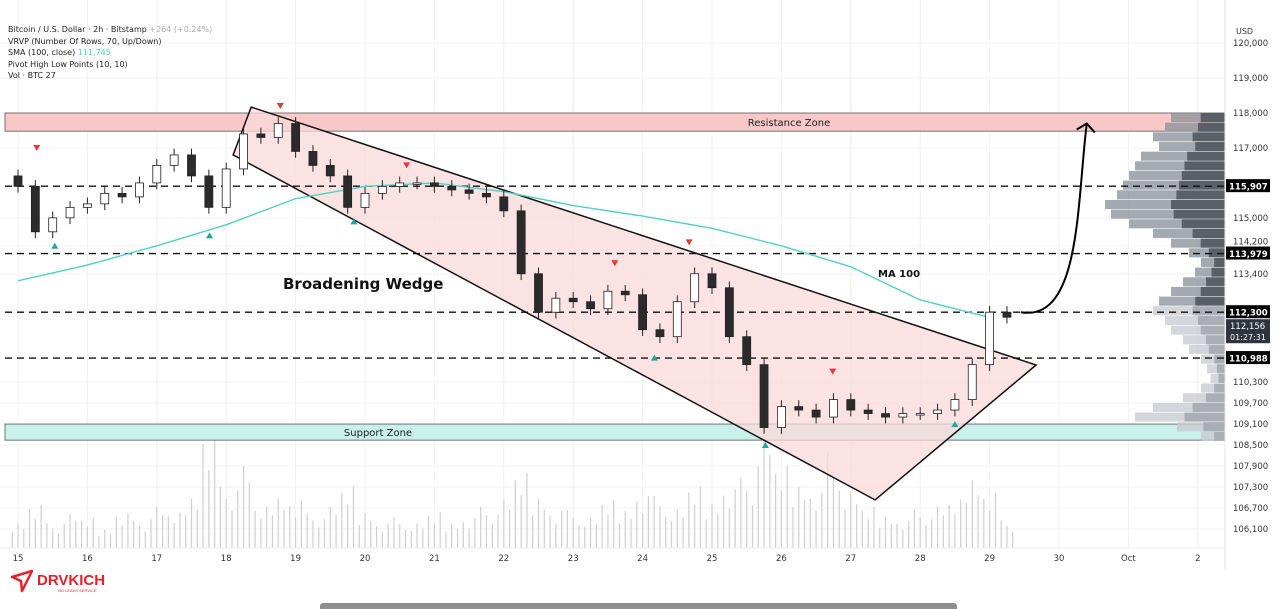 This screenshot has width=1281, height=609. I want to click on y-tick-label: 106,700, so click(1250, 509).